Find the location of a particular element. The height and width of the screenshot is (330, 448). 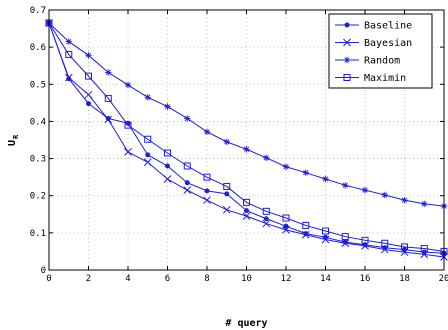

y-tick-label: 0.2 is located at coordinates (38, 197).